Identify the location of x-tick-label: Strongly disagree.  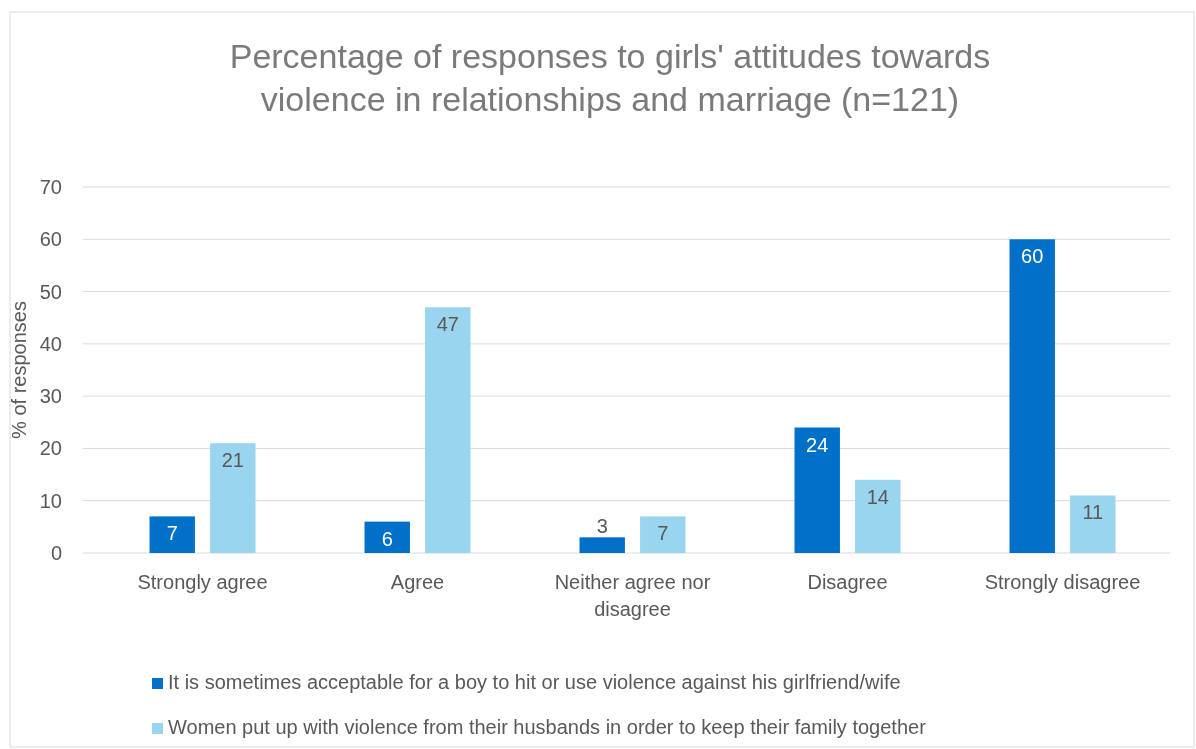
(1062, 582).